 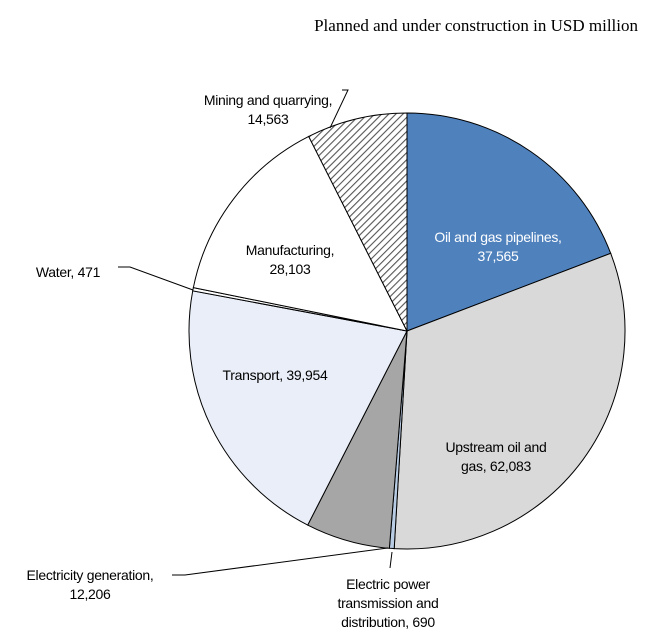 What do you see at coordinates (89, 272) in the screenshot?
I see `value-label: 471` at bounding box center [89, 272].